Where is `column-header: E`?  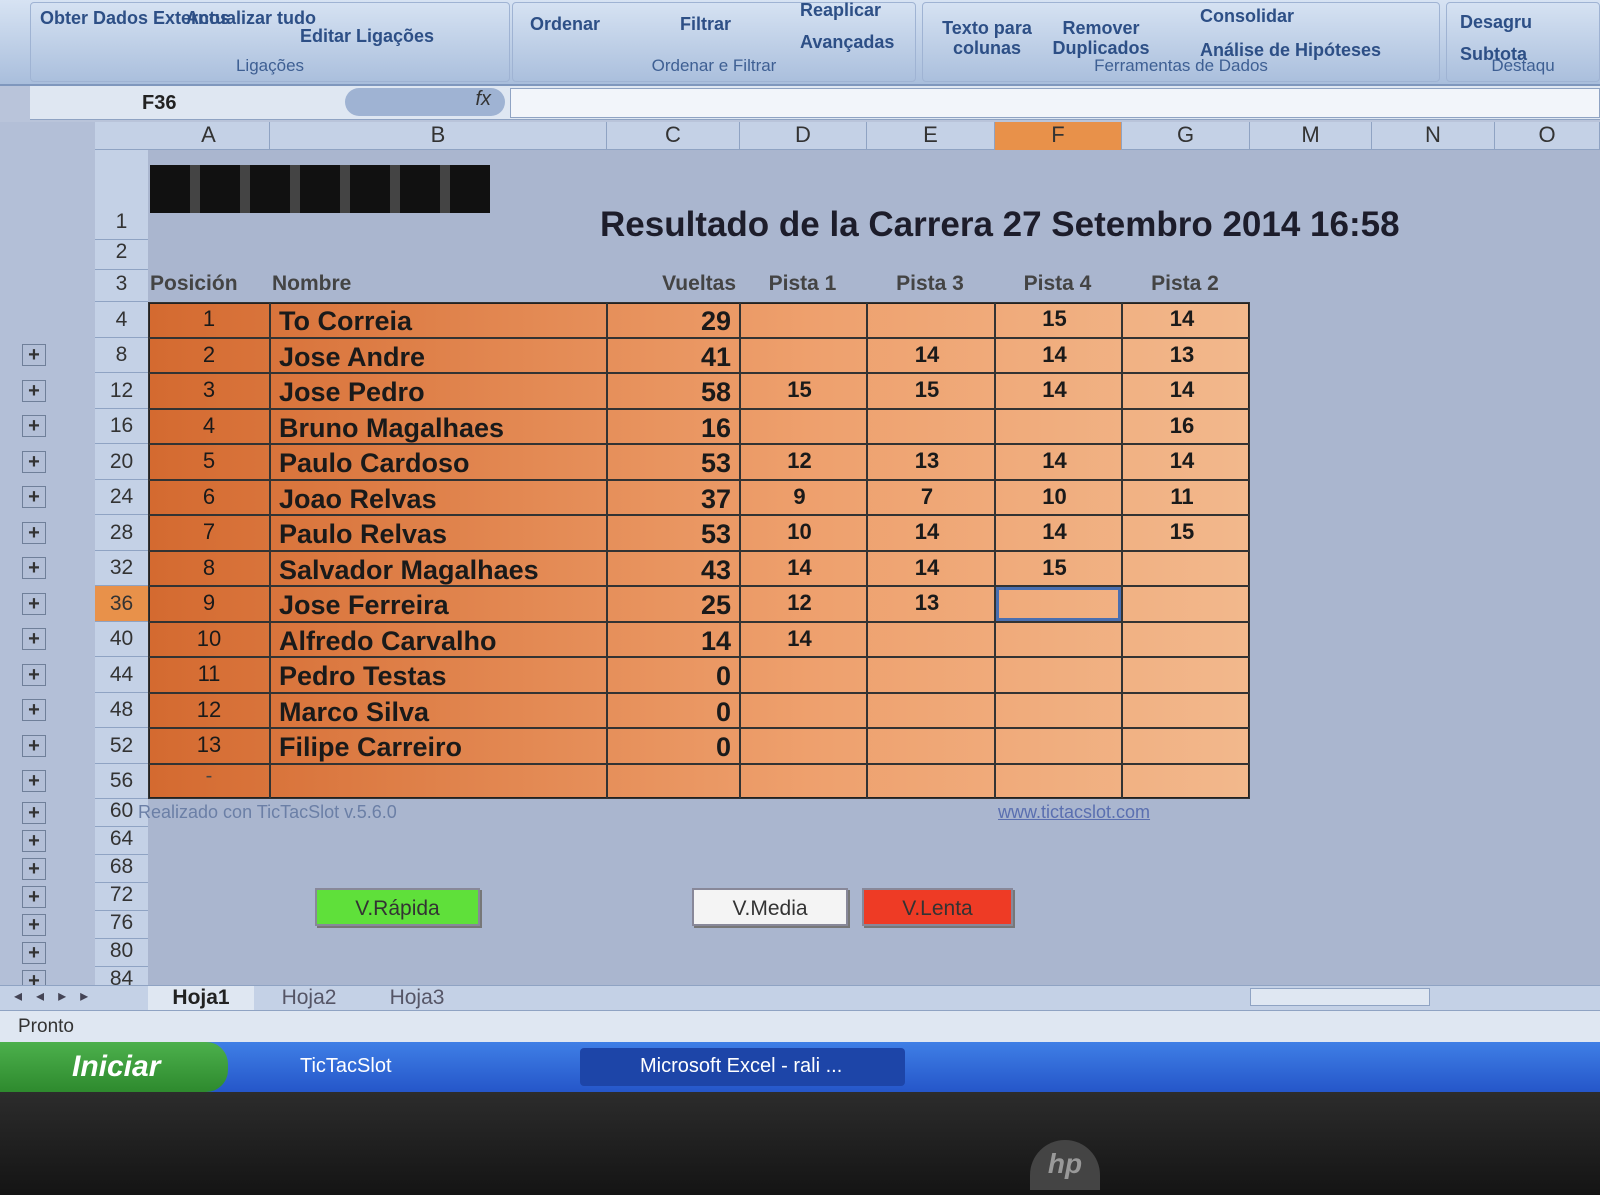 column-header: E is located at coordinates (931, 136).